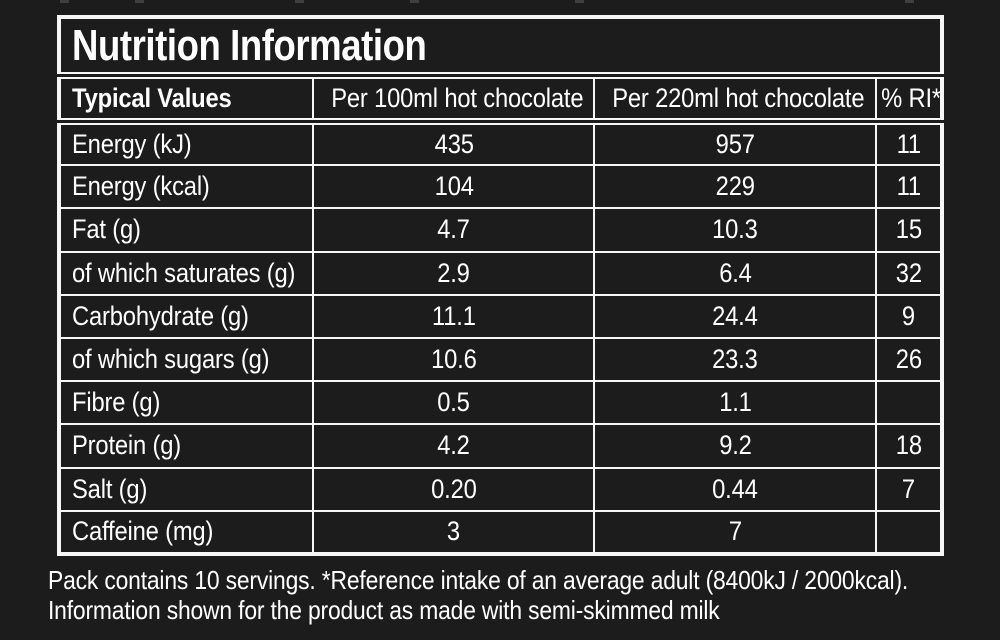  What do you see at coordinates (908, 488) in the screenshot?
I see `value-ri-percent: 7` at bounding box center [908, 488].